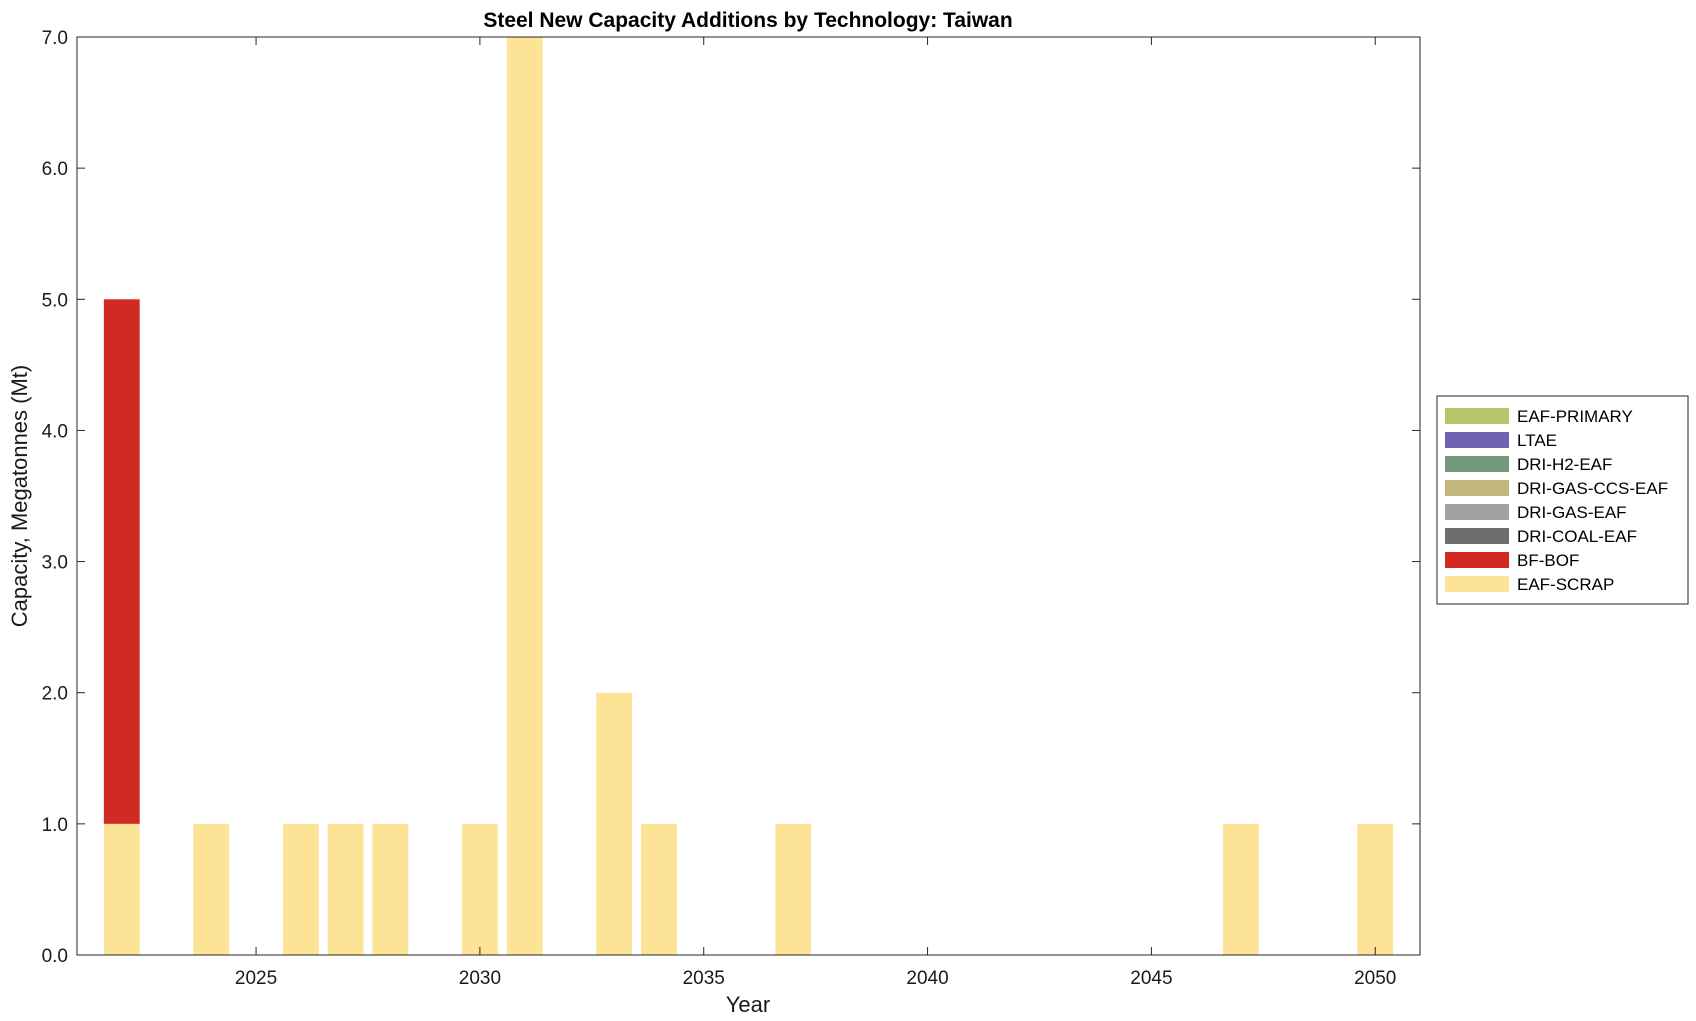 The height and width of the screenshot is (1021, 1696). I want to click on y-tick-label-6: 6.0, so click(55, 169).